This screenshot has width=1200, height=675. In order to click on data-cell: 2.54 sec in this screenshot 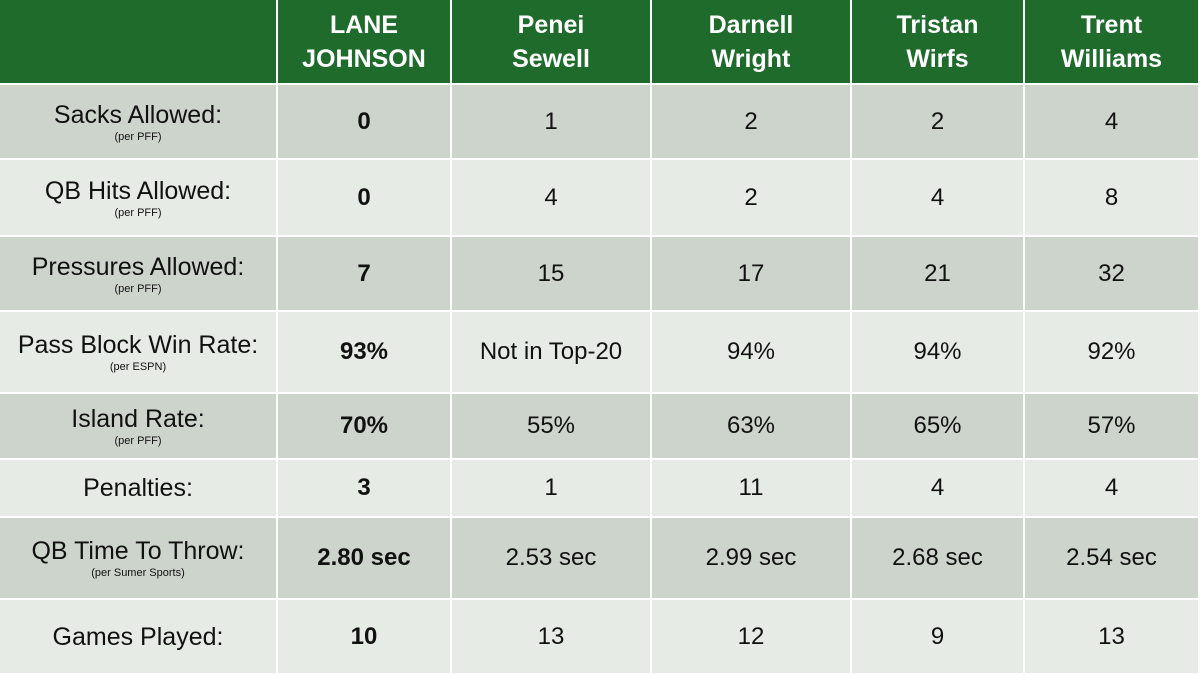, I will do `click(1112, 559)`.